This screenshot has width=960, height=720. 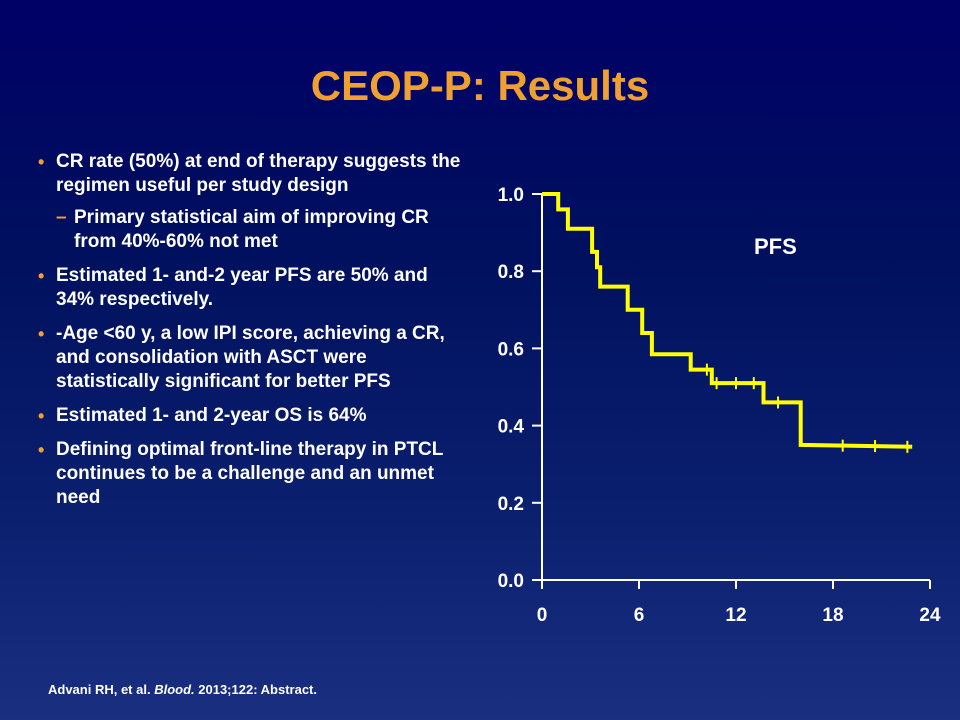 I want to click on y-tick-label: 1.0, so click(x=511, y=195).